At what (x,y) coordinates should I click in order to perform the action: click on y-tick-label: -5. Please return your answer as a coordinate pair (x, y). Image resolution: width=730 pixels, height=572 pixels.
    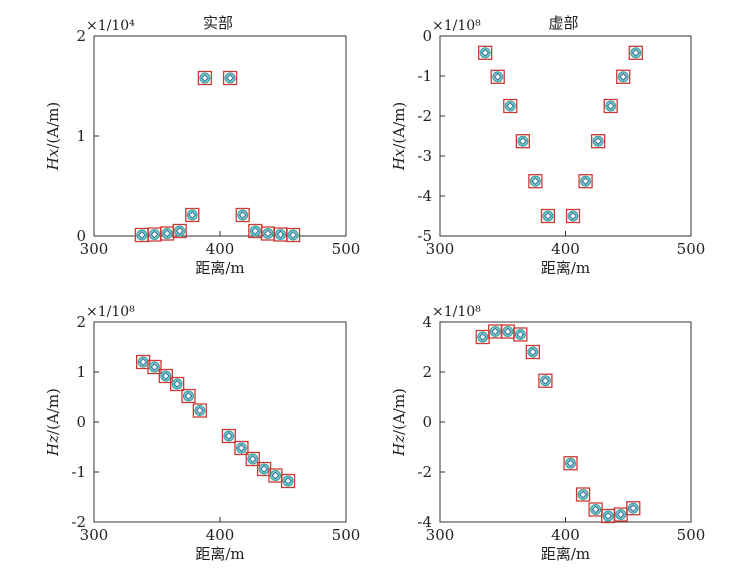
    Looking at the image, I should click on (424, 236).